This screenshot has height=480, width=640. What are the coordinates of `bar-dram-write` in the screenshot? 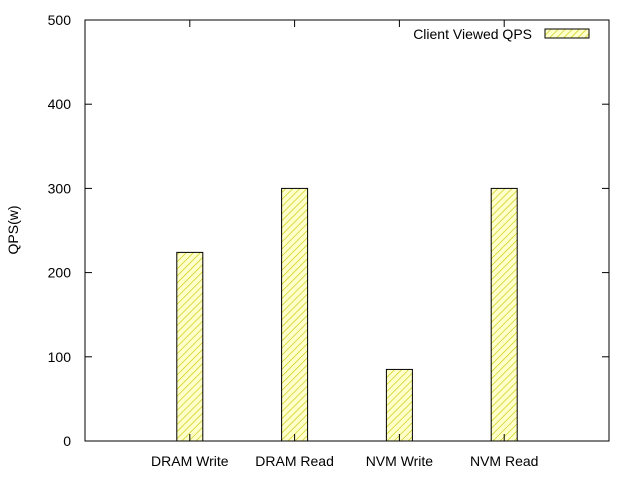 It's located at (190, 346).